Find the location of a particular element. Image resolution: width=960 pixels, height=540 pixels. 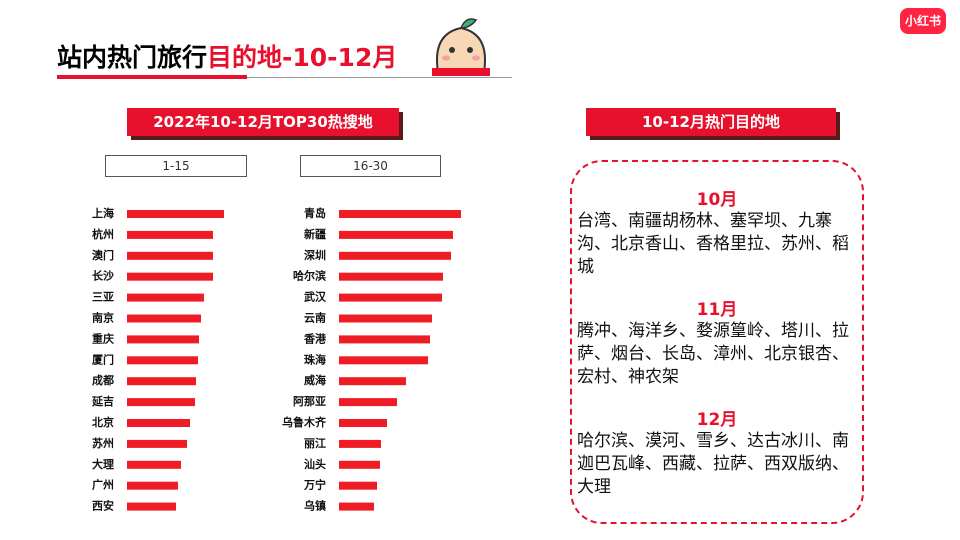

category-label: 北京 is located at coordinates (103, 422).